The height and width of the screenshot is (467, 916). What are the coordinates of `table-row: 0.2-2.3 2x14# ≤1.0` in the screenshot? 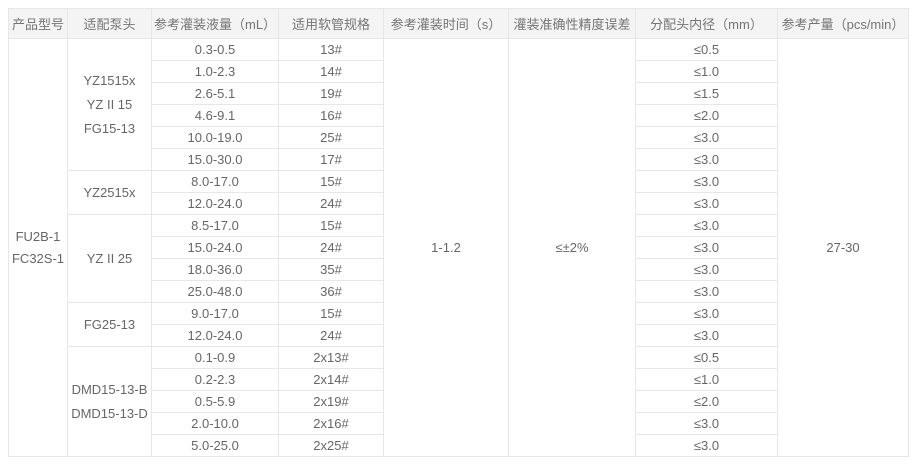 It's located at (459, 379).